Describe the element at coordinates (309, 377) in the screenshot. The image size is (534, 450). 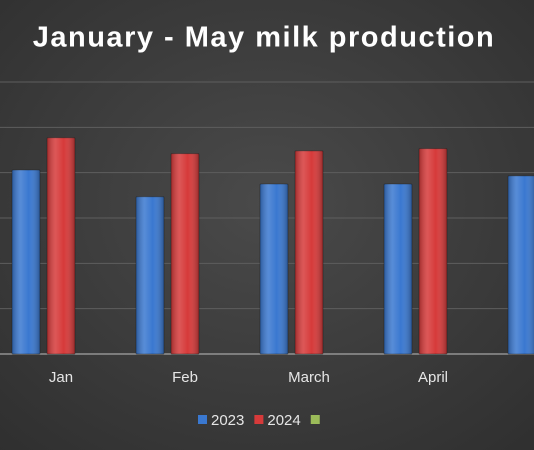
I see `x-tick-label: March` at that location.